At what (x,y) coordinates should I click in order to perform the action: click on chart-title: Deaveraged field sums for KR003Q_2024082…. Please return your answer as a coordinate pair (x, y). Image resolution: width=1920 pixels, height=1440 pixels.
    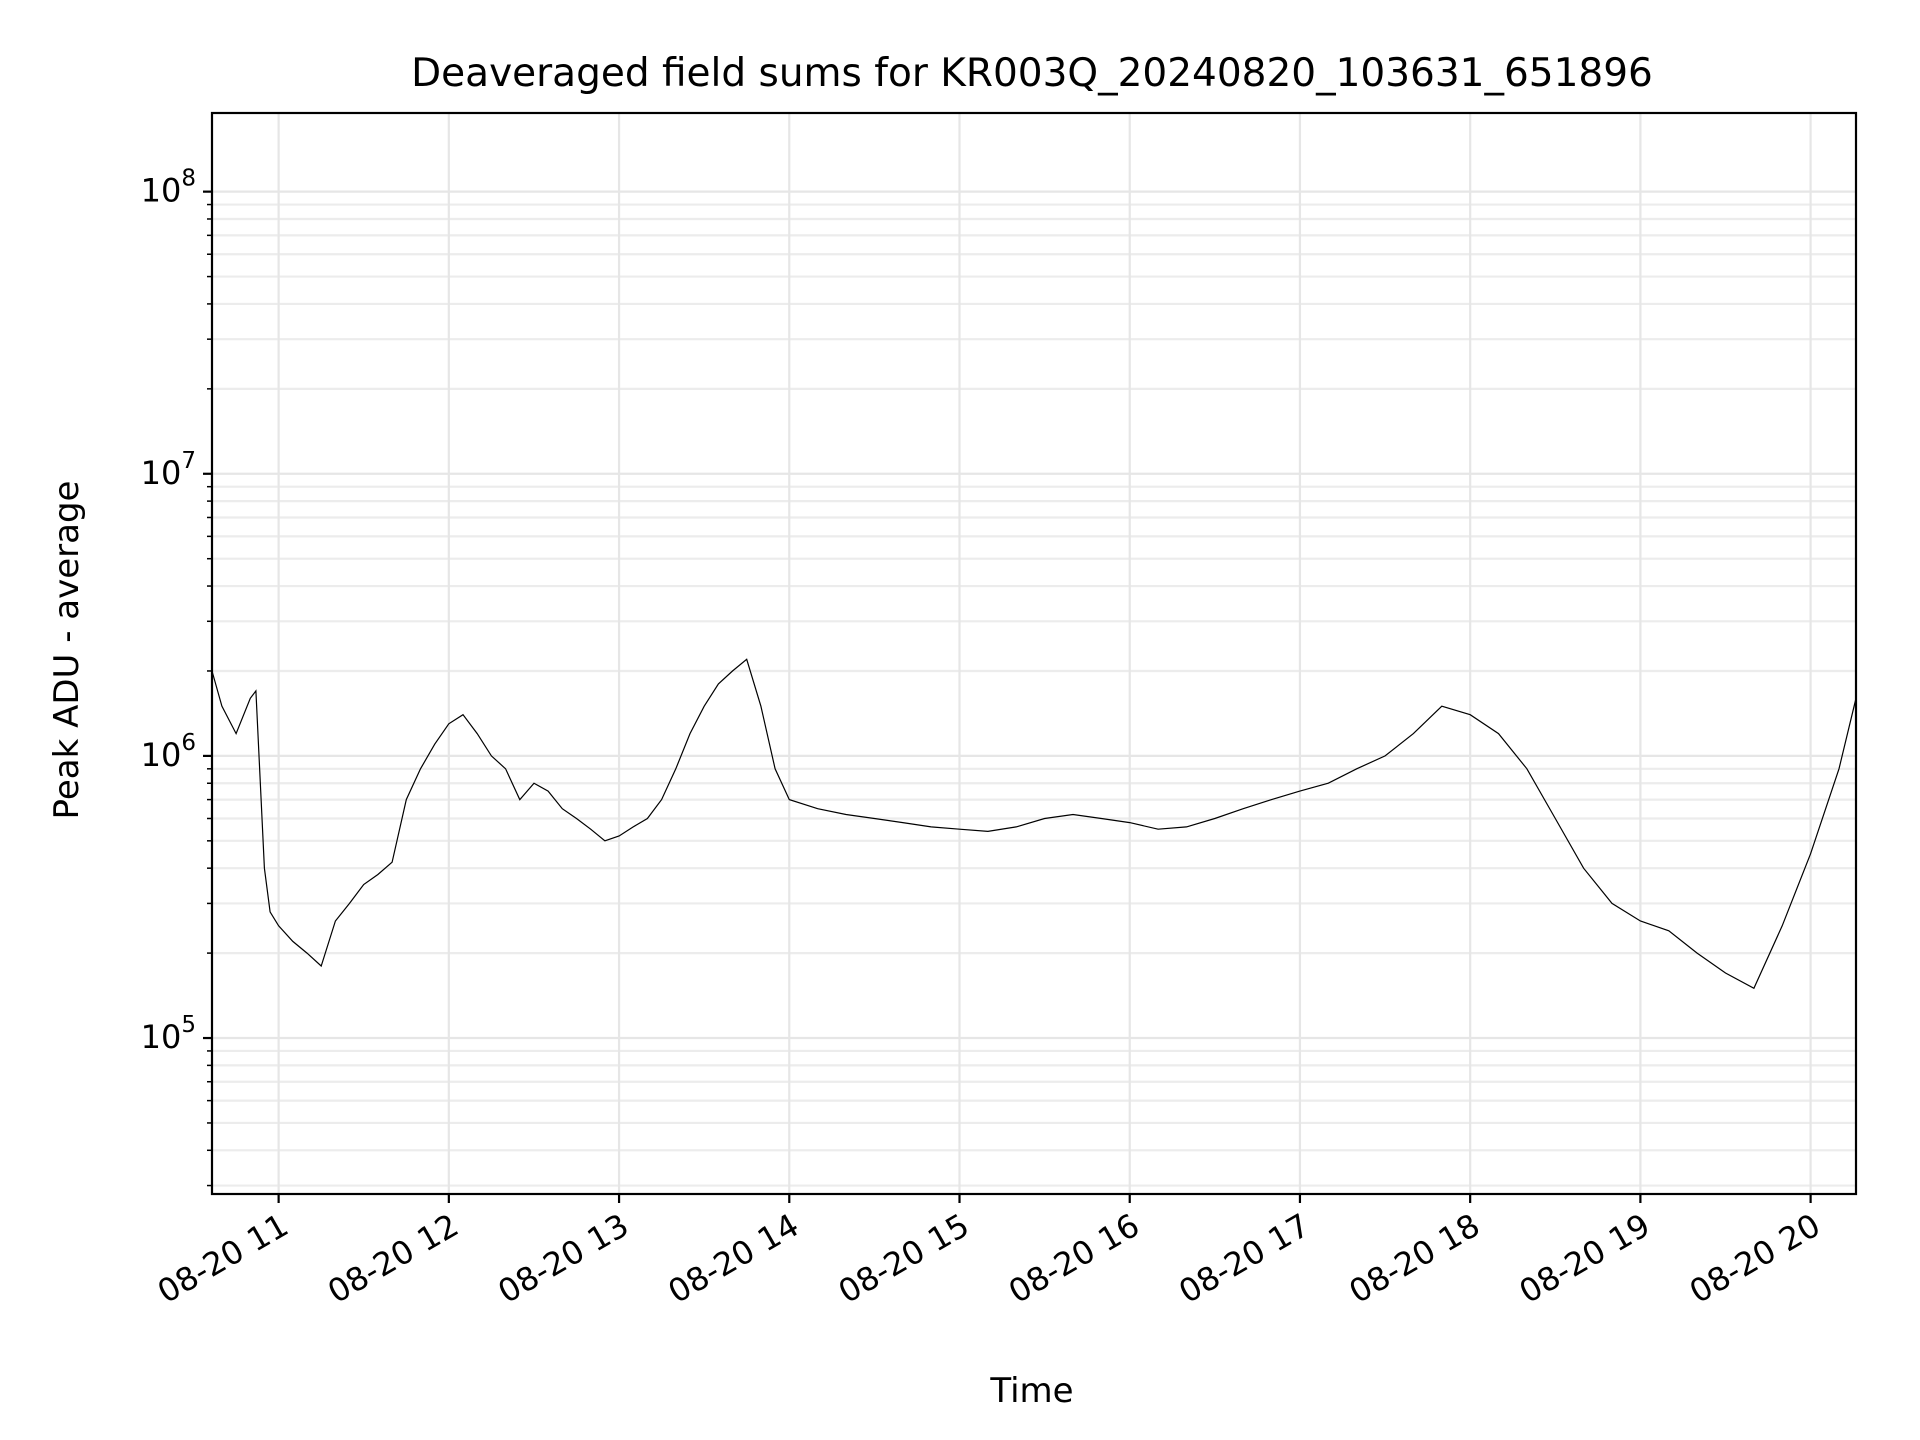
    Looking at the image, I should click on (1032, 73).